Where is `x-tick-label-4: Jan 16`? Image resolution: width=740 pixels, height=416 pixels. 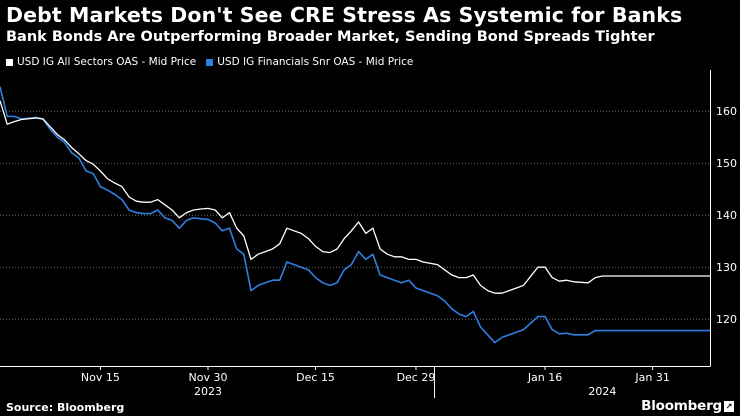 x-tick-label-4: Jan 16 is located at coordinates (544, 377).